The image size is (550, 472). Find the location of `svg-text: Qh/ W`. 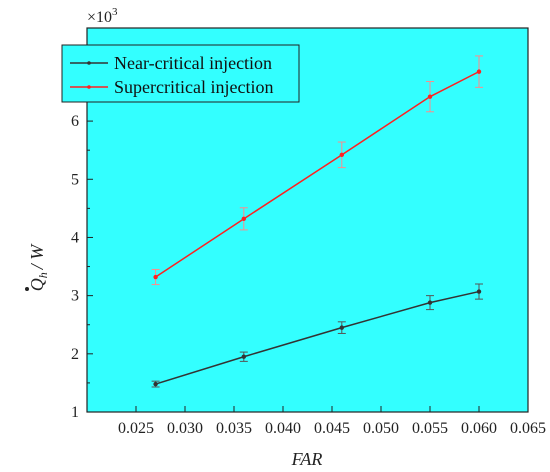

svg-text: Qh/ W is located at coordinates (38, 267).